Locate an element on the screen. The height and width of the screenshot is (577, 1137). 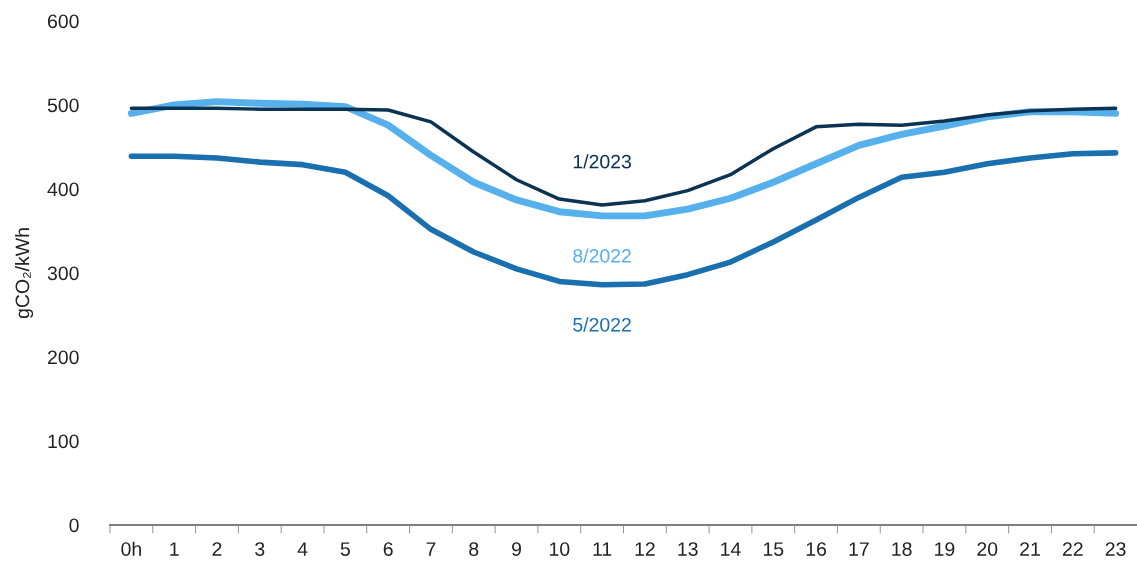
x-tick-label: 11 is located at coordinates (602, 549).